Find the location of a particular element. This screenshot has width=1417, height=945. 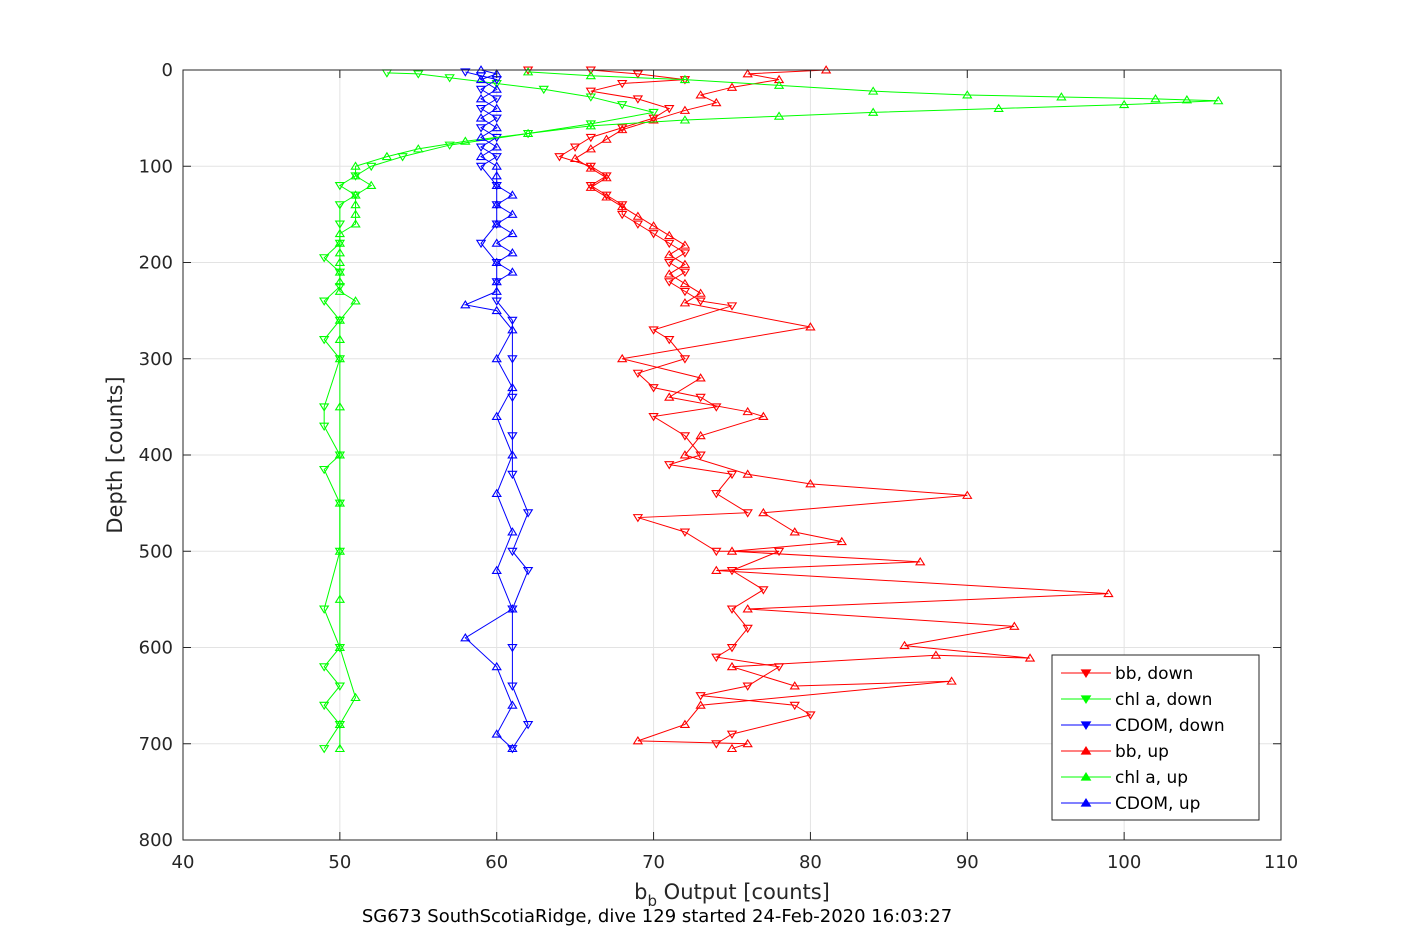

y-tick-label: 600 is located at coordinates (156, 648).